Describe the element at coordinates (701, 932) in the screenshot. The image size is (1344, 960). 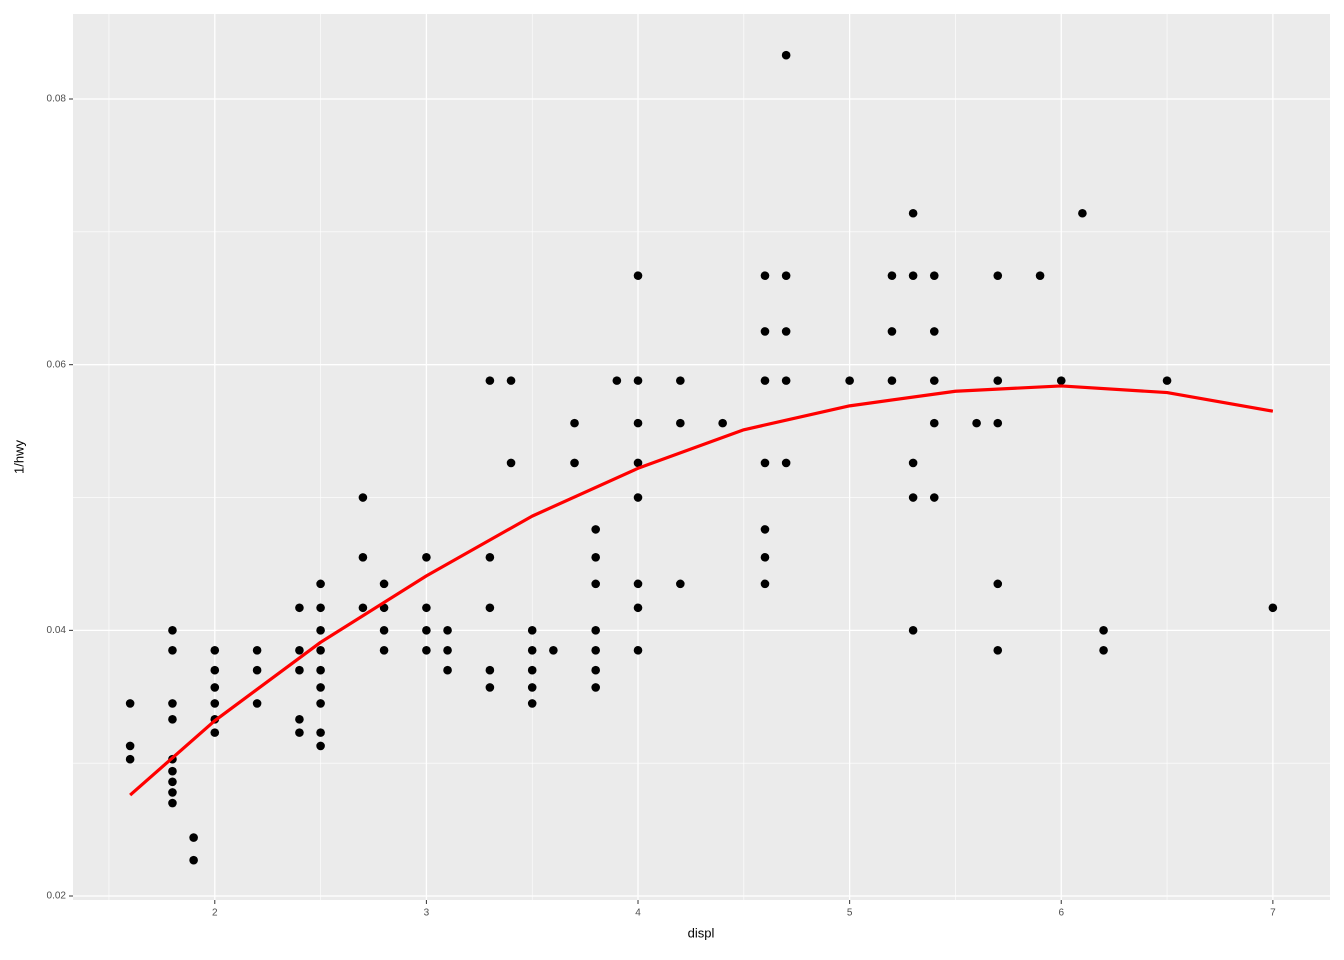
I see `x-axis-title: displ` at that location.